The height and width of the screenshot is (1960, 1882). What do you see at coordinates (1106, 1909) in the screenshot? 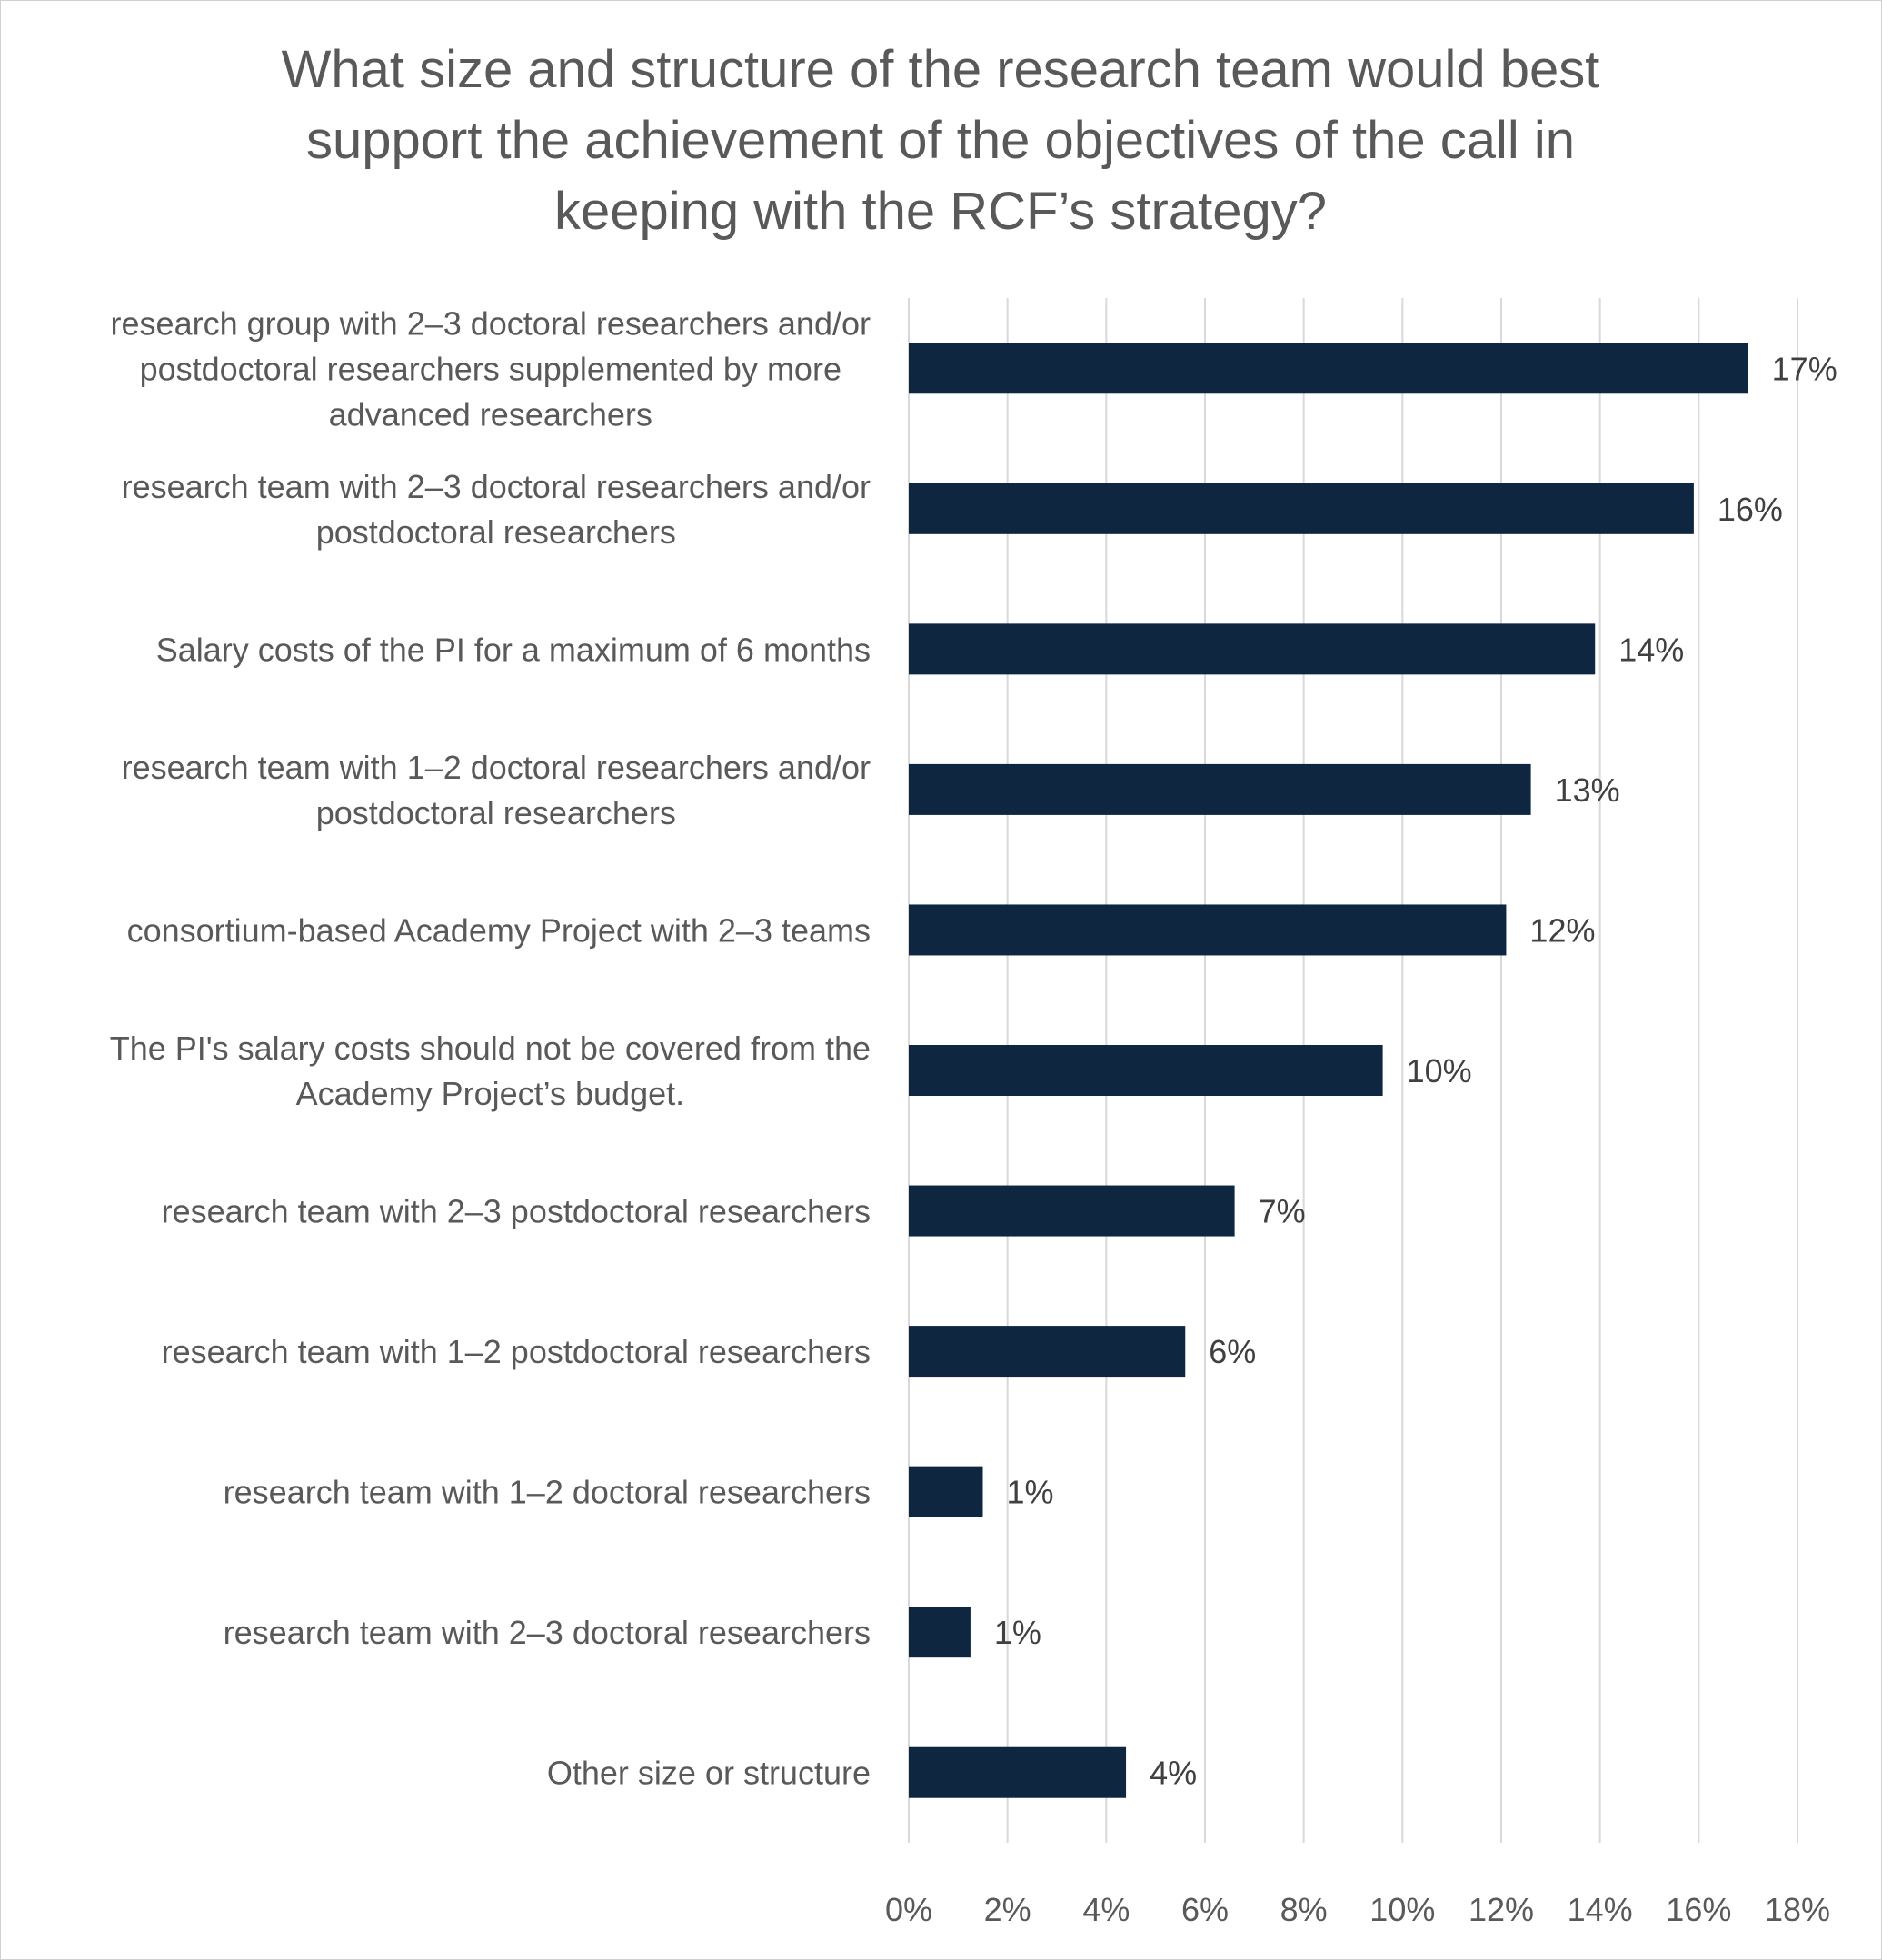
I see `x-tick-label: 4%` at bounding box center [1106, 1909].